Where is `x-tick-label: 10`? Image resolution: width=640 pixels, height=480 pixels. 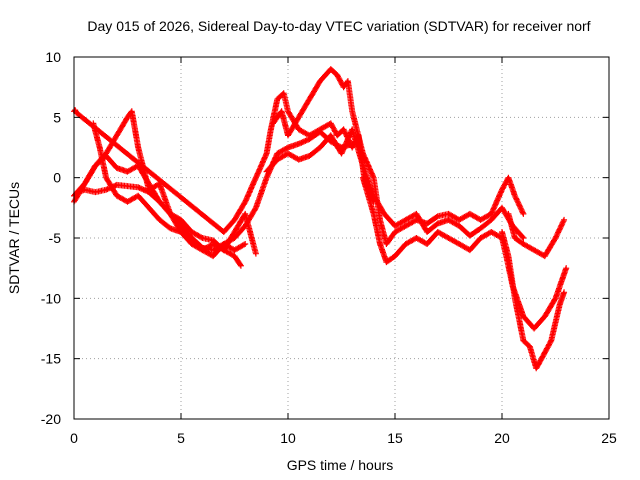
x-tick-label: 10 is located at coordinates (288, 438).